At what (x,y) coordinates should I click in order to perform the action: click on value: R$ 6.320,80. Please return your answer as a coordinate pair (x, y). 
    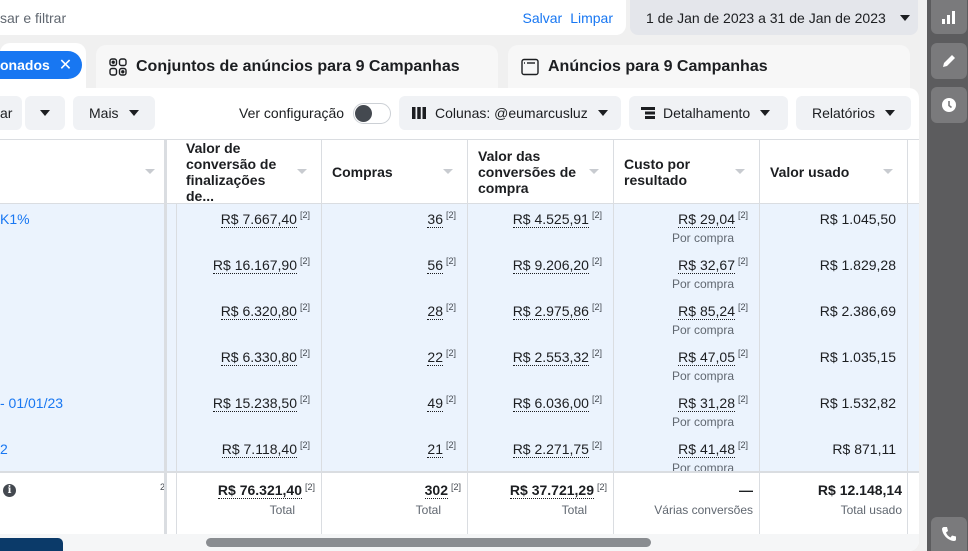
    Looking at the image, I should click on (258, 311).